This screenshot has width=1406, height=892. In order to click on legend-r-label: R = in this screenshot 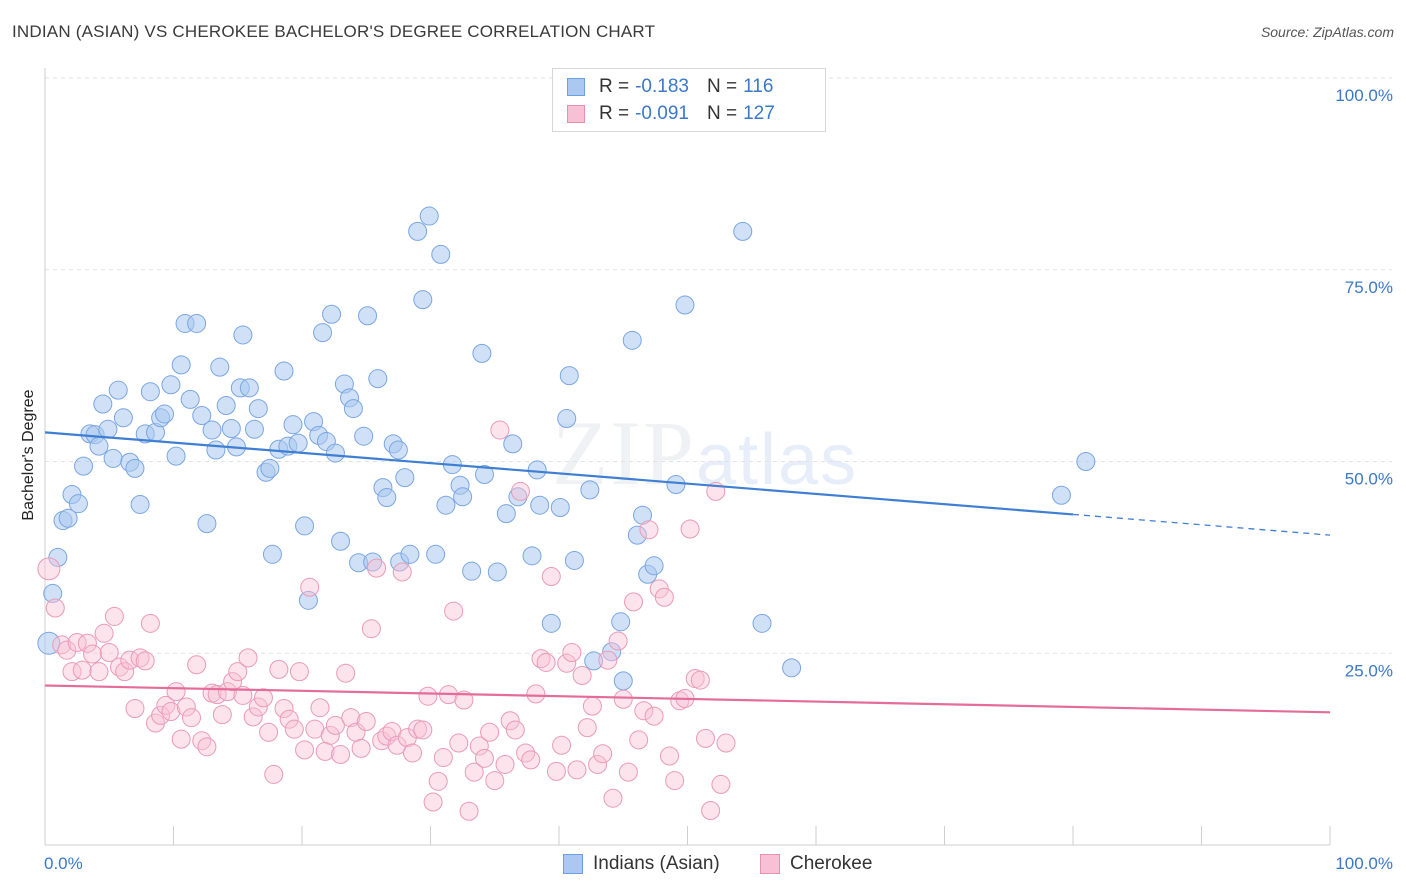, I will do `click(614, 113)`.